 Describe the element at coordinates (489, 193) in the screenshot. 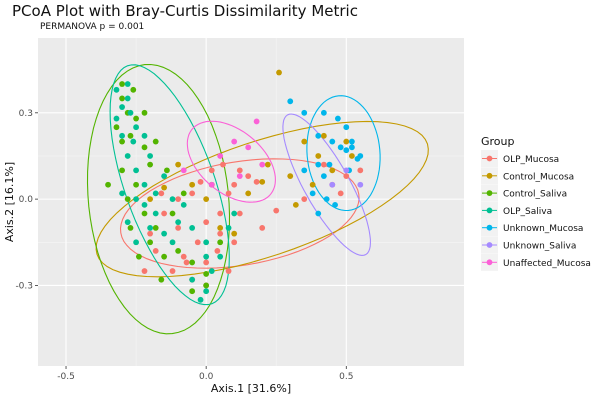

I see `legend-point-control-saliva` at that location.